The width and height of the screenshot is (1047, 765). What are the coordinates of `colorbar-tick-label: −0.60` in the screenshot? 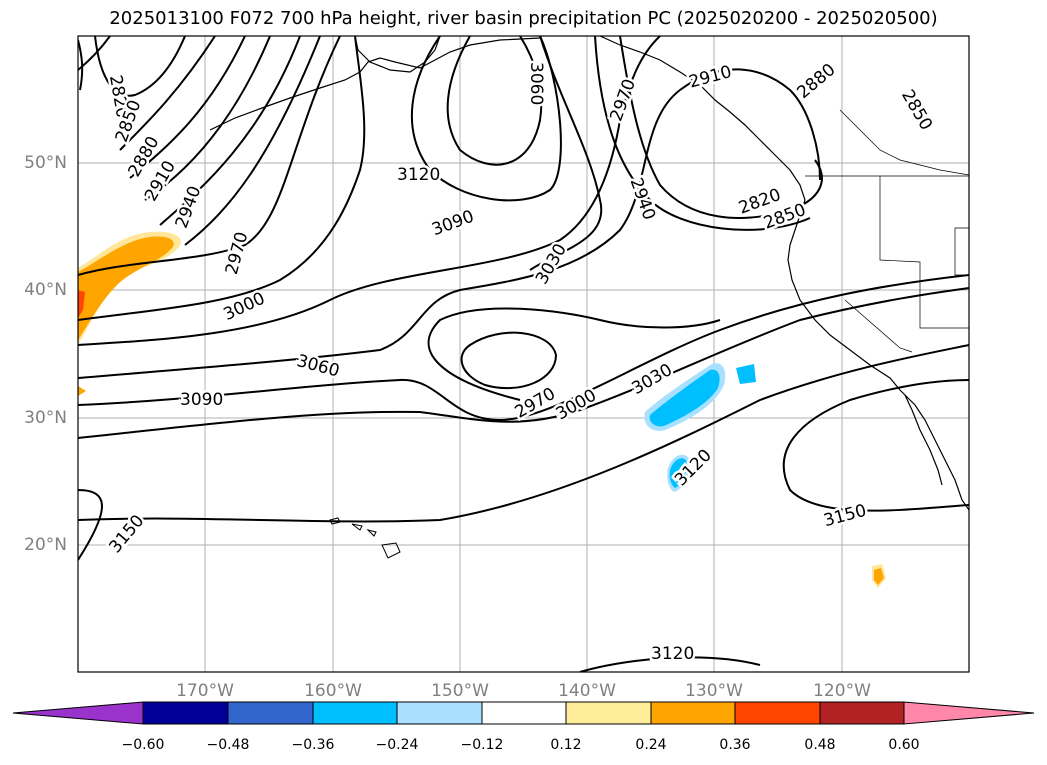 It's located at (143, 745).